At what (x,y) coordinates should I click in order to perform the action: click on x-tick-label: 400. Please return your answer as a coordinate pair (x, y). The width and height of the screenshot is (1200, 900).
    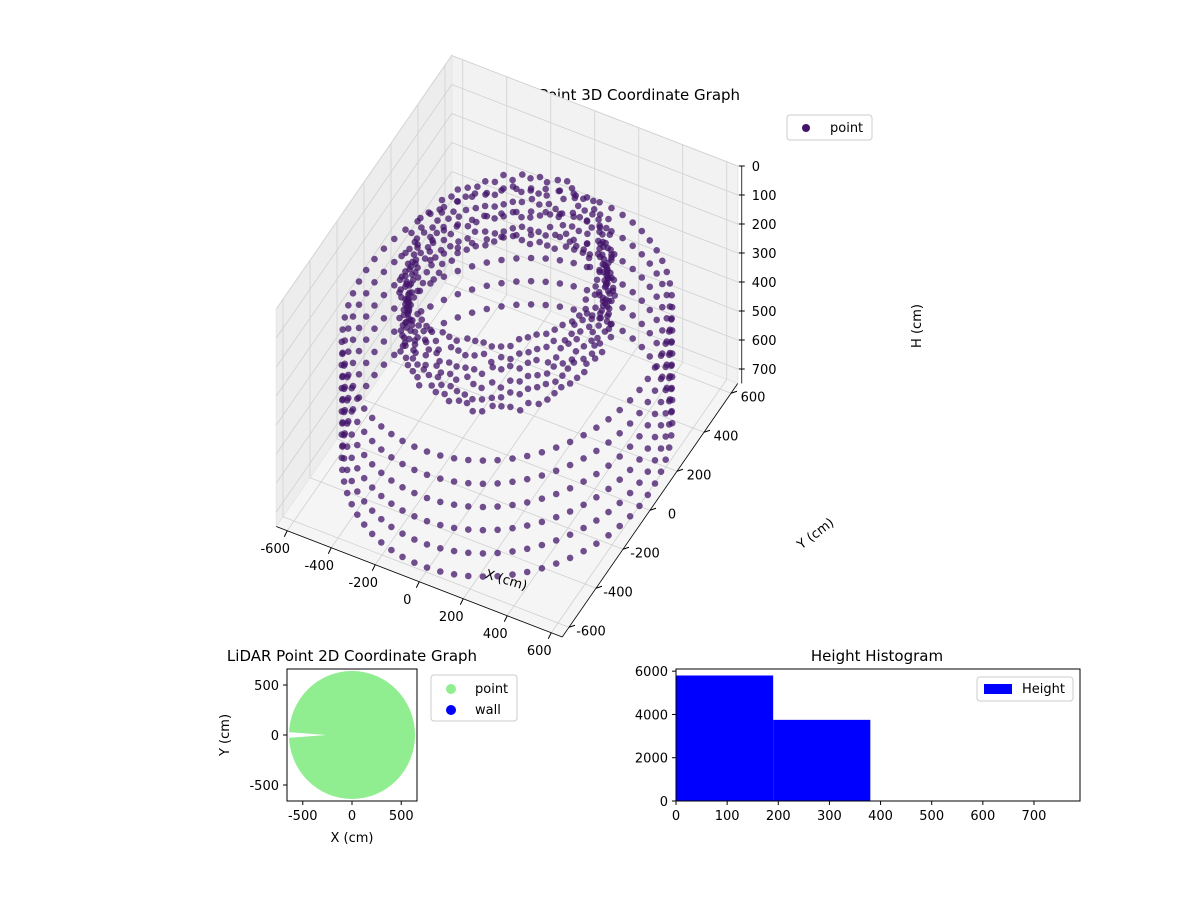
    Looking at the image, I should click on (495, 634).